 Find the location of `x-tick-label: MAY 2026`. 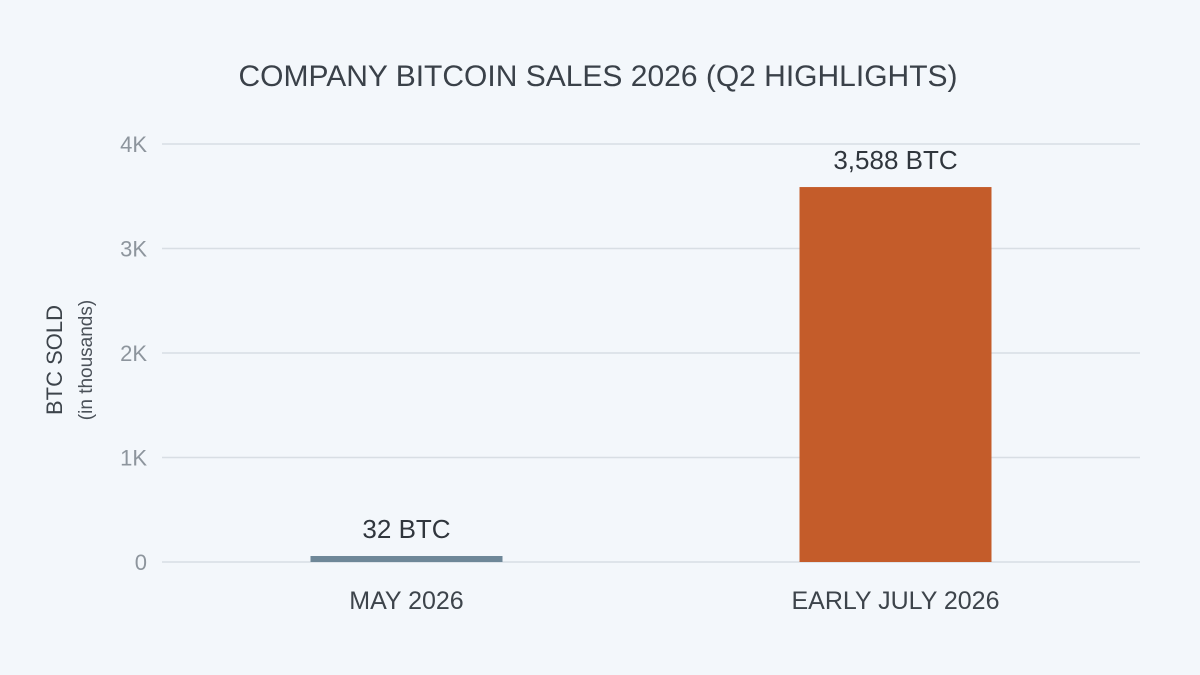

x-tick-label: MAY 2026 is located at coordinates (406, 601).